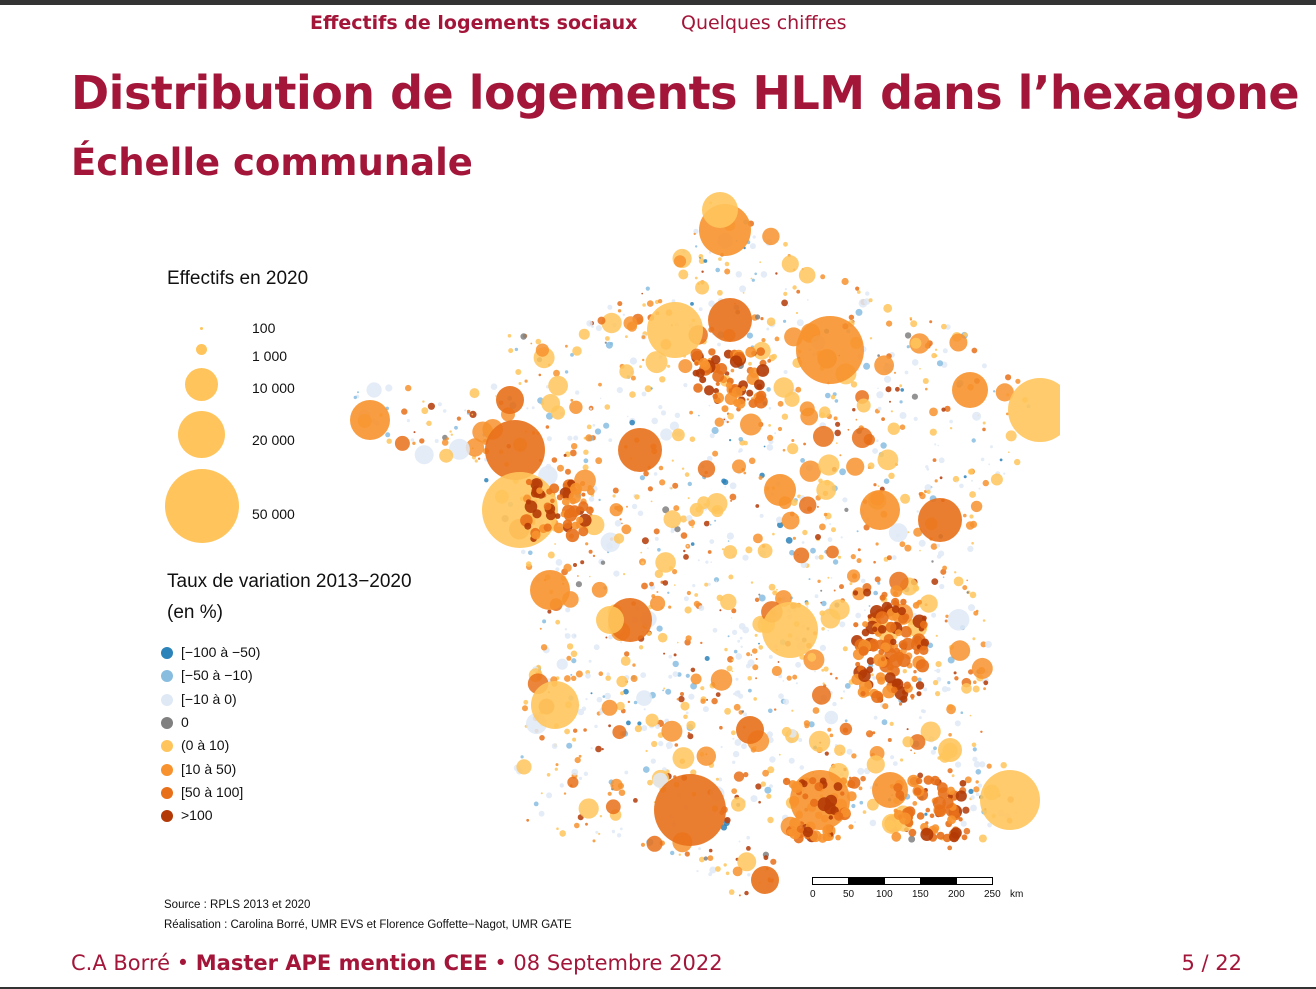 The image size is (1316, 989). Describe the element at coordinates (341, 963) in the screenshot. I see `footer-program: Master APE mention CEE` at that location.